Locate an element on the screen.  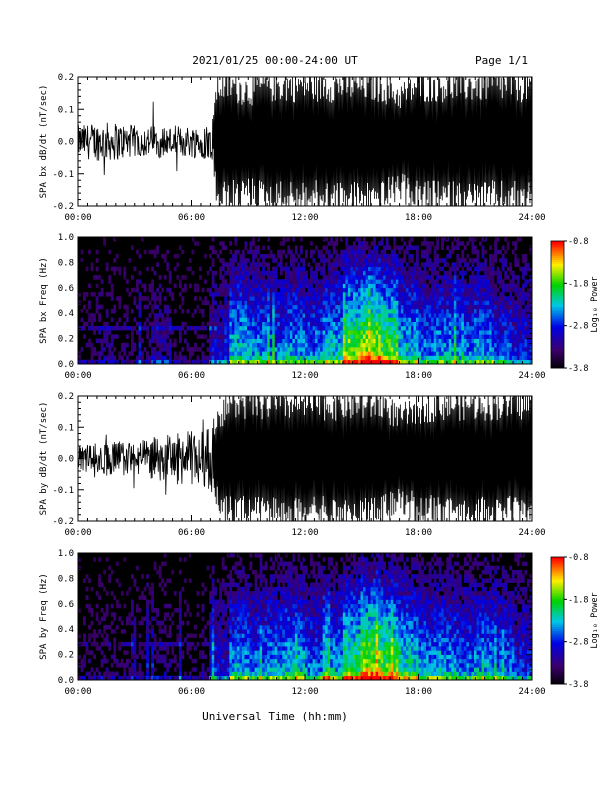
y-tick-label: -0.2 is located at coordinates (63, 207).